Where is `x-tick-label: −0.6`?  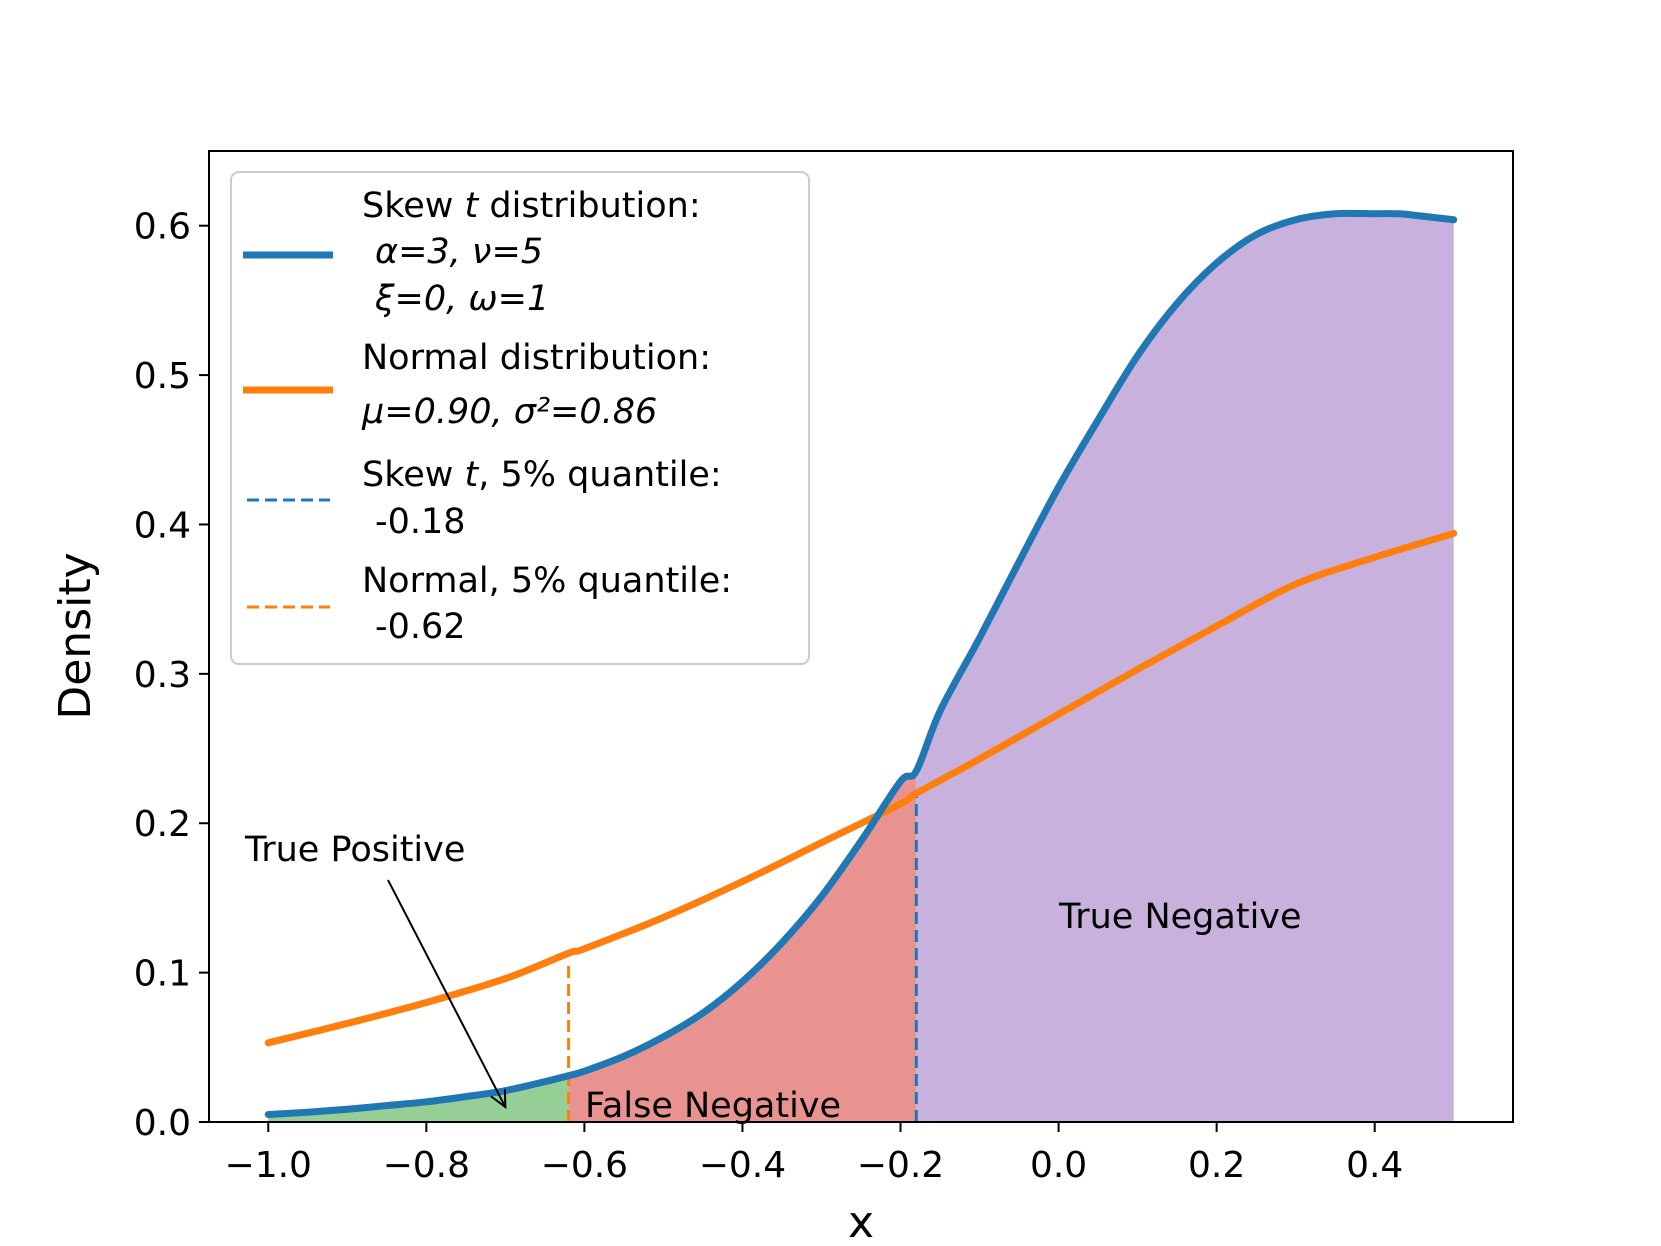 x-tick-label: −0.6 is located at coordinates (584, 1165).